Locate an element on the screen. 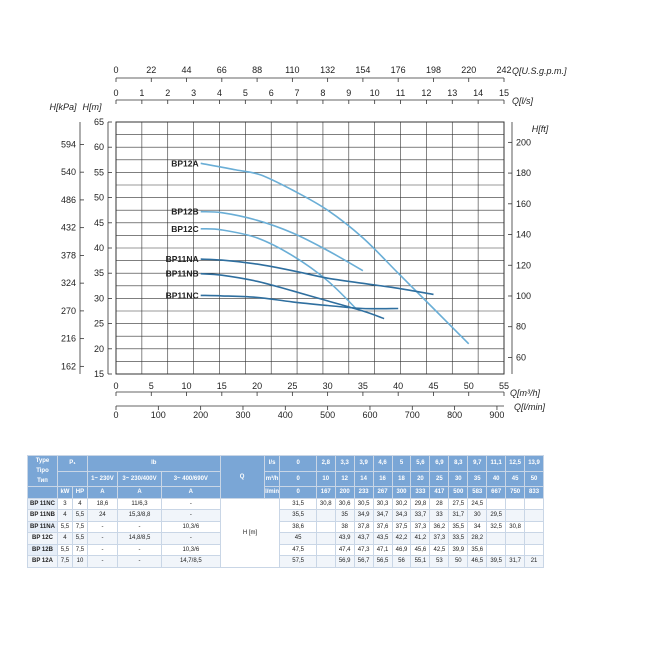 Image resolution: width=650 pixels, height=650 pixels. table-header-cell: 3,9 is located at coordinates (363, 463).